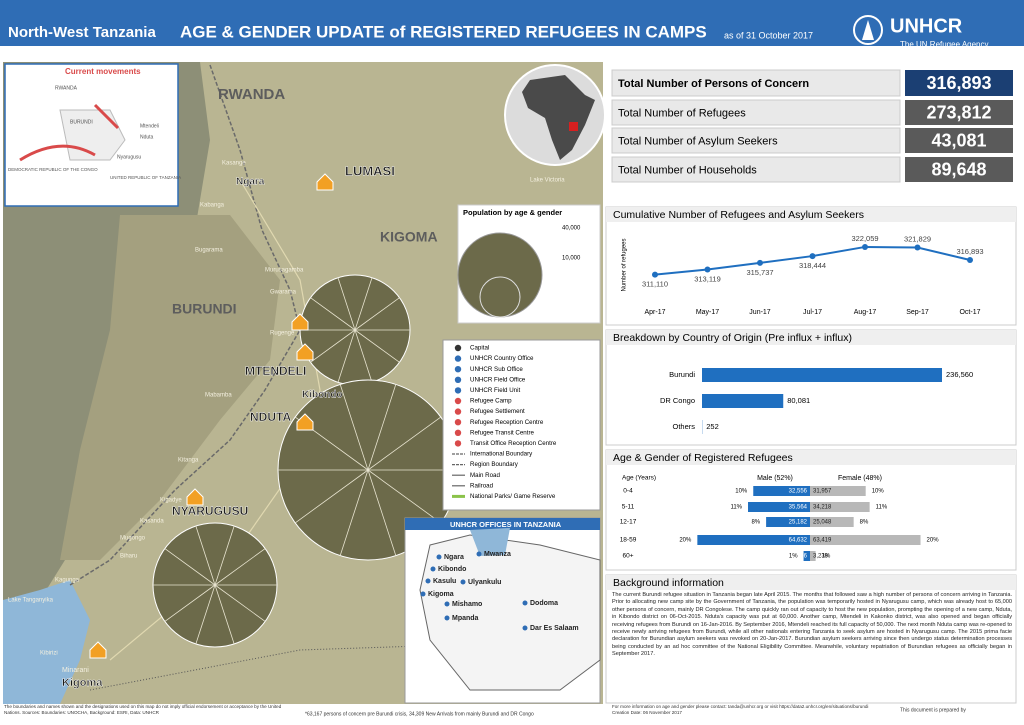  I want to click on legend-label: Region Boundary, so click(494, 464).